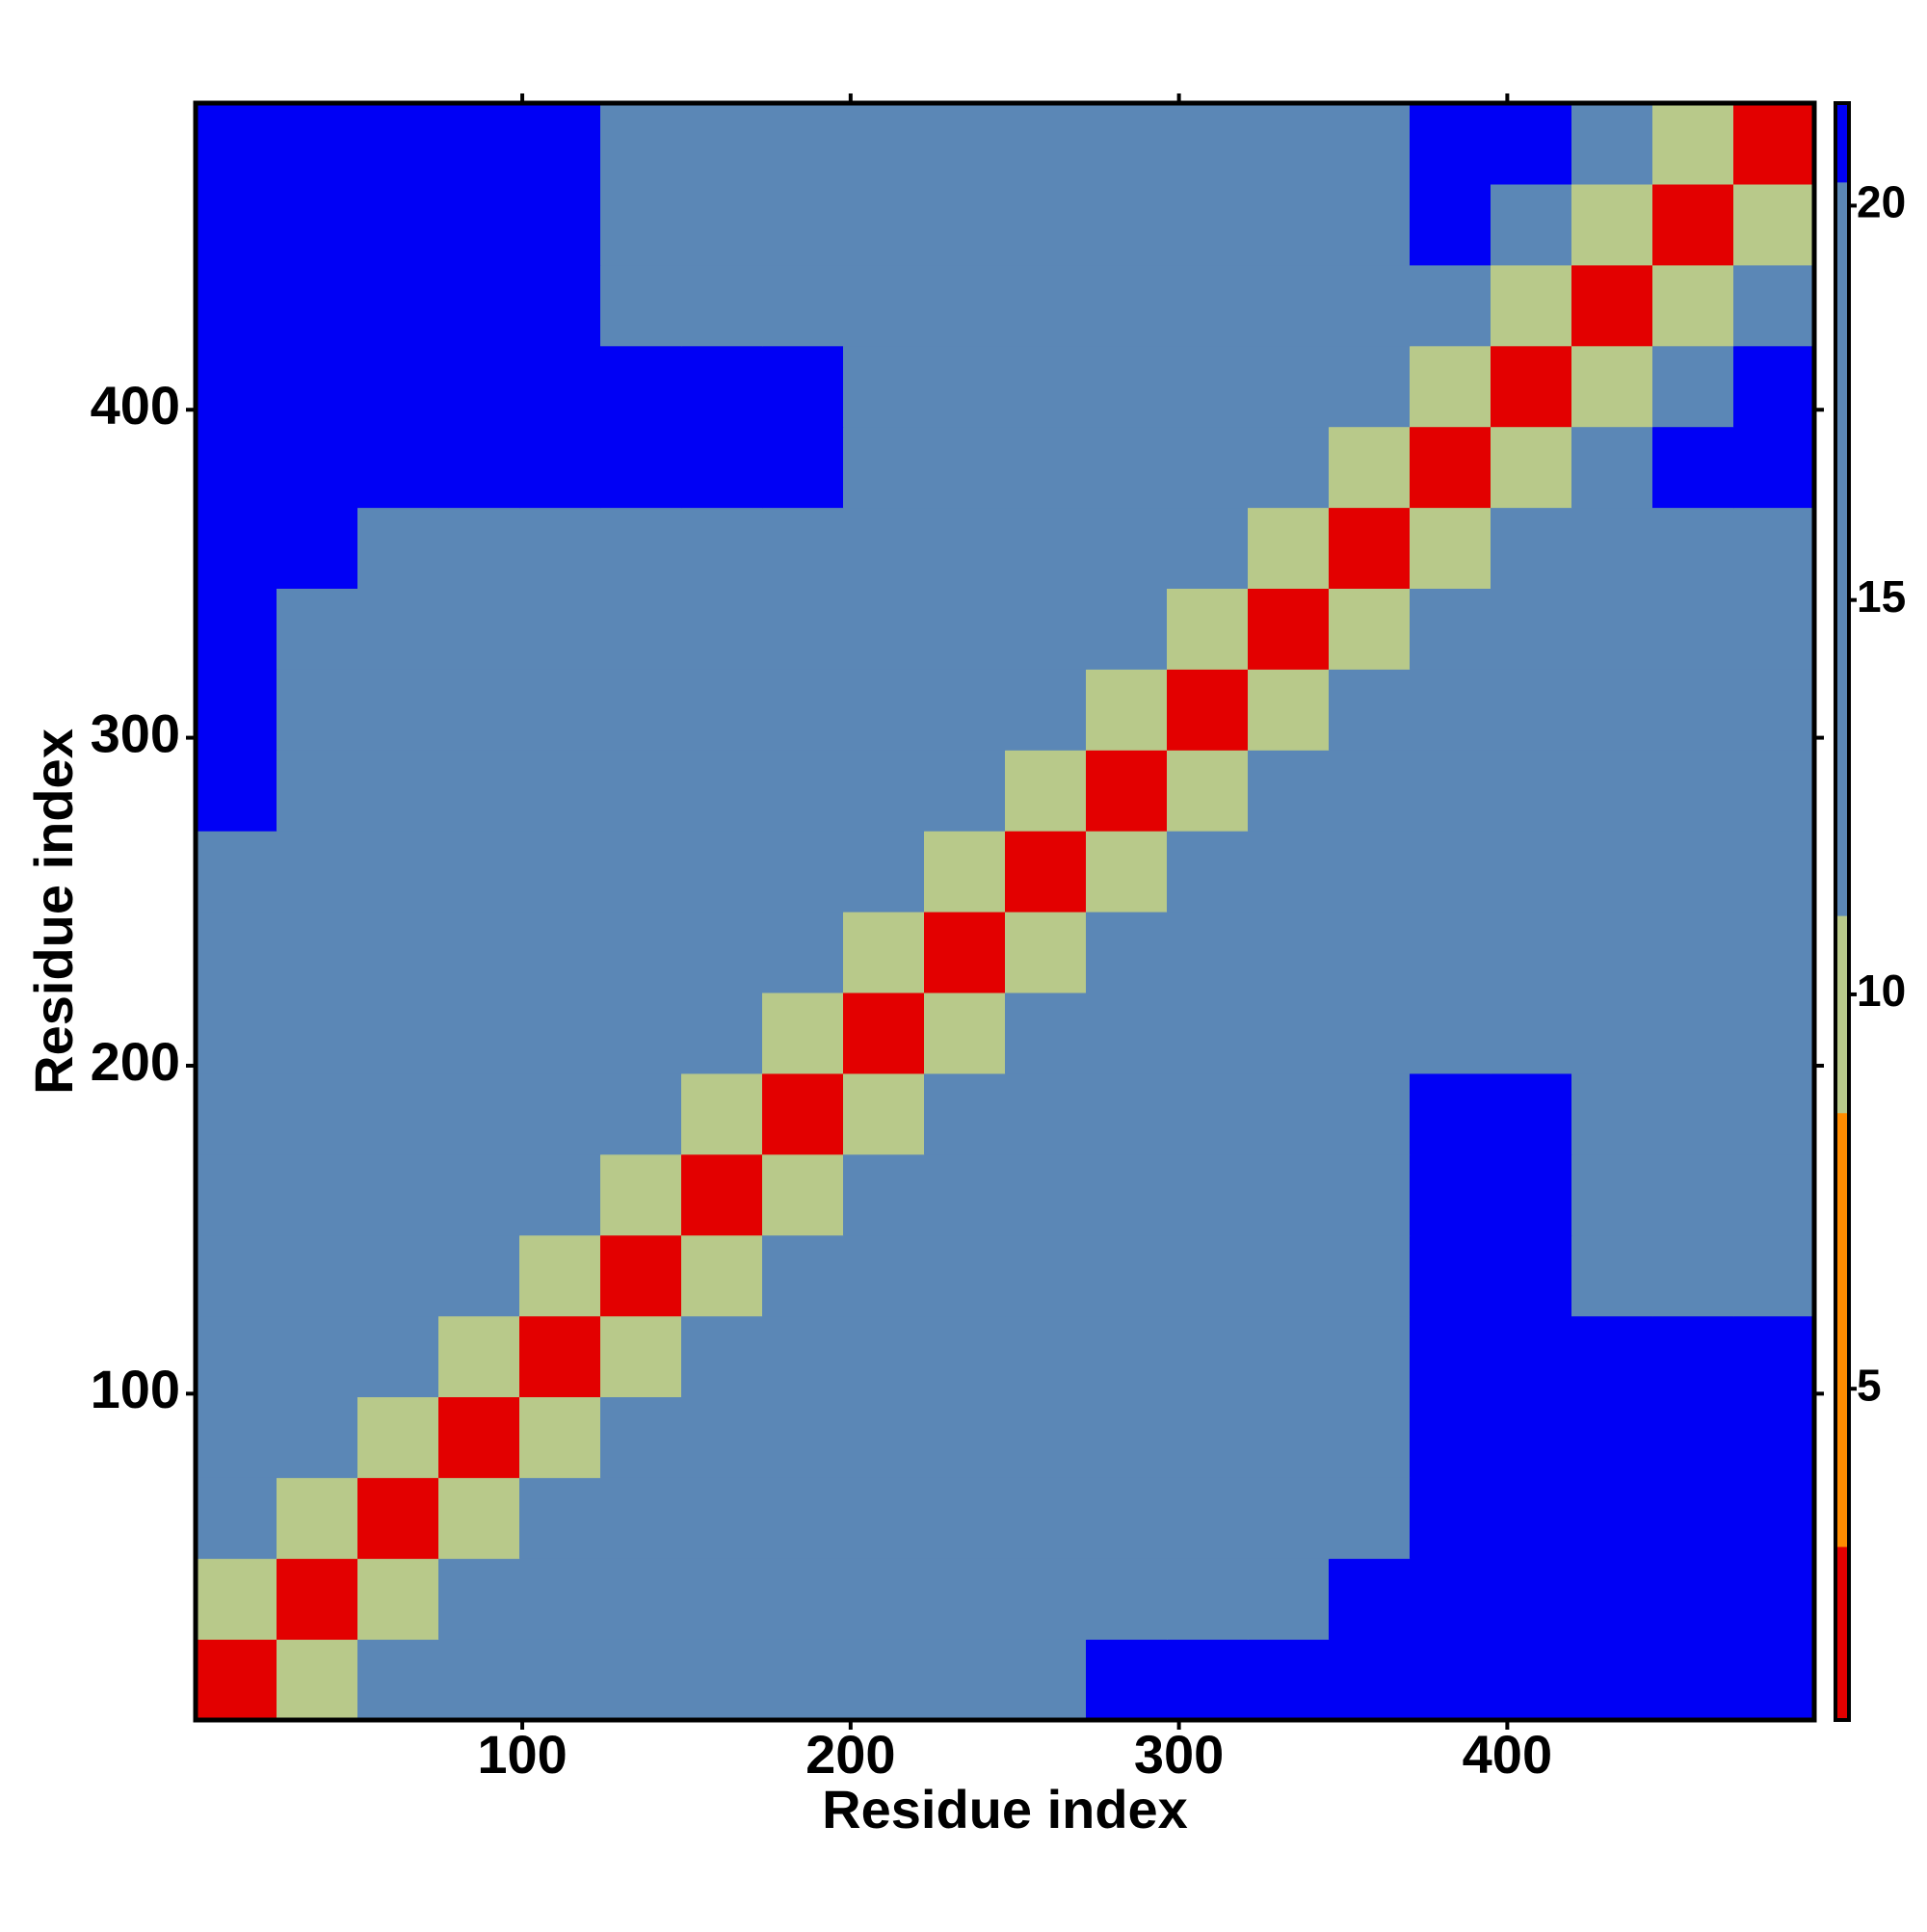  Describe the element at coordinates (53, 911) in the screenshot. I see `y-axis-title: Residue index` at that location.